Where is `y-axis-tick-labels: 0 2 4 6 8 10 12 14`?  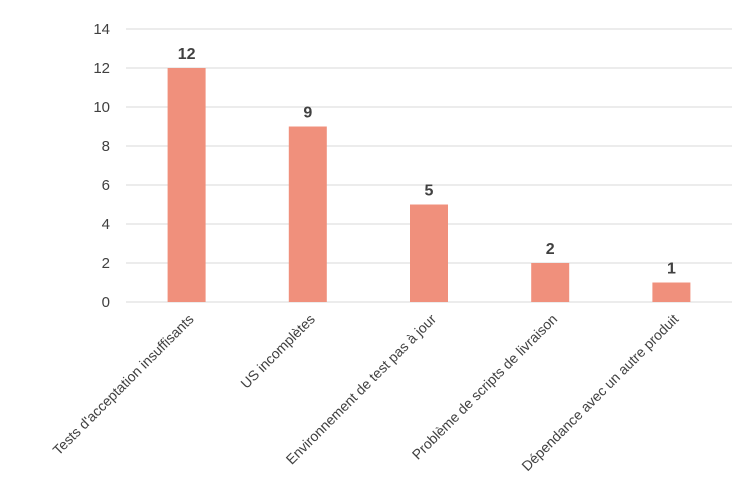 y-axis-tick-labels: 0 2 4 6 8 10 12 14 is located at coordinates (101, 166).